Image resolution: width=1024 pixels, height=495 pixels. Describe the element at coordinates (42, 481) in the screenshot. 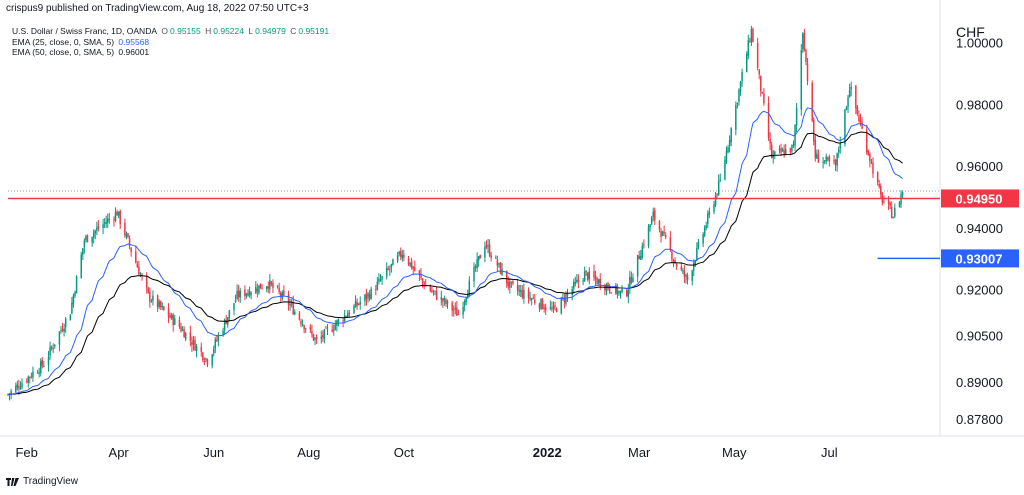

I see `footer-brand: TradingView` at that location.